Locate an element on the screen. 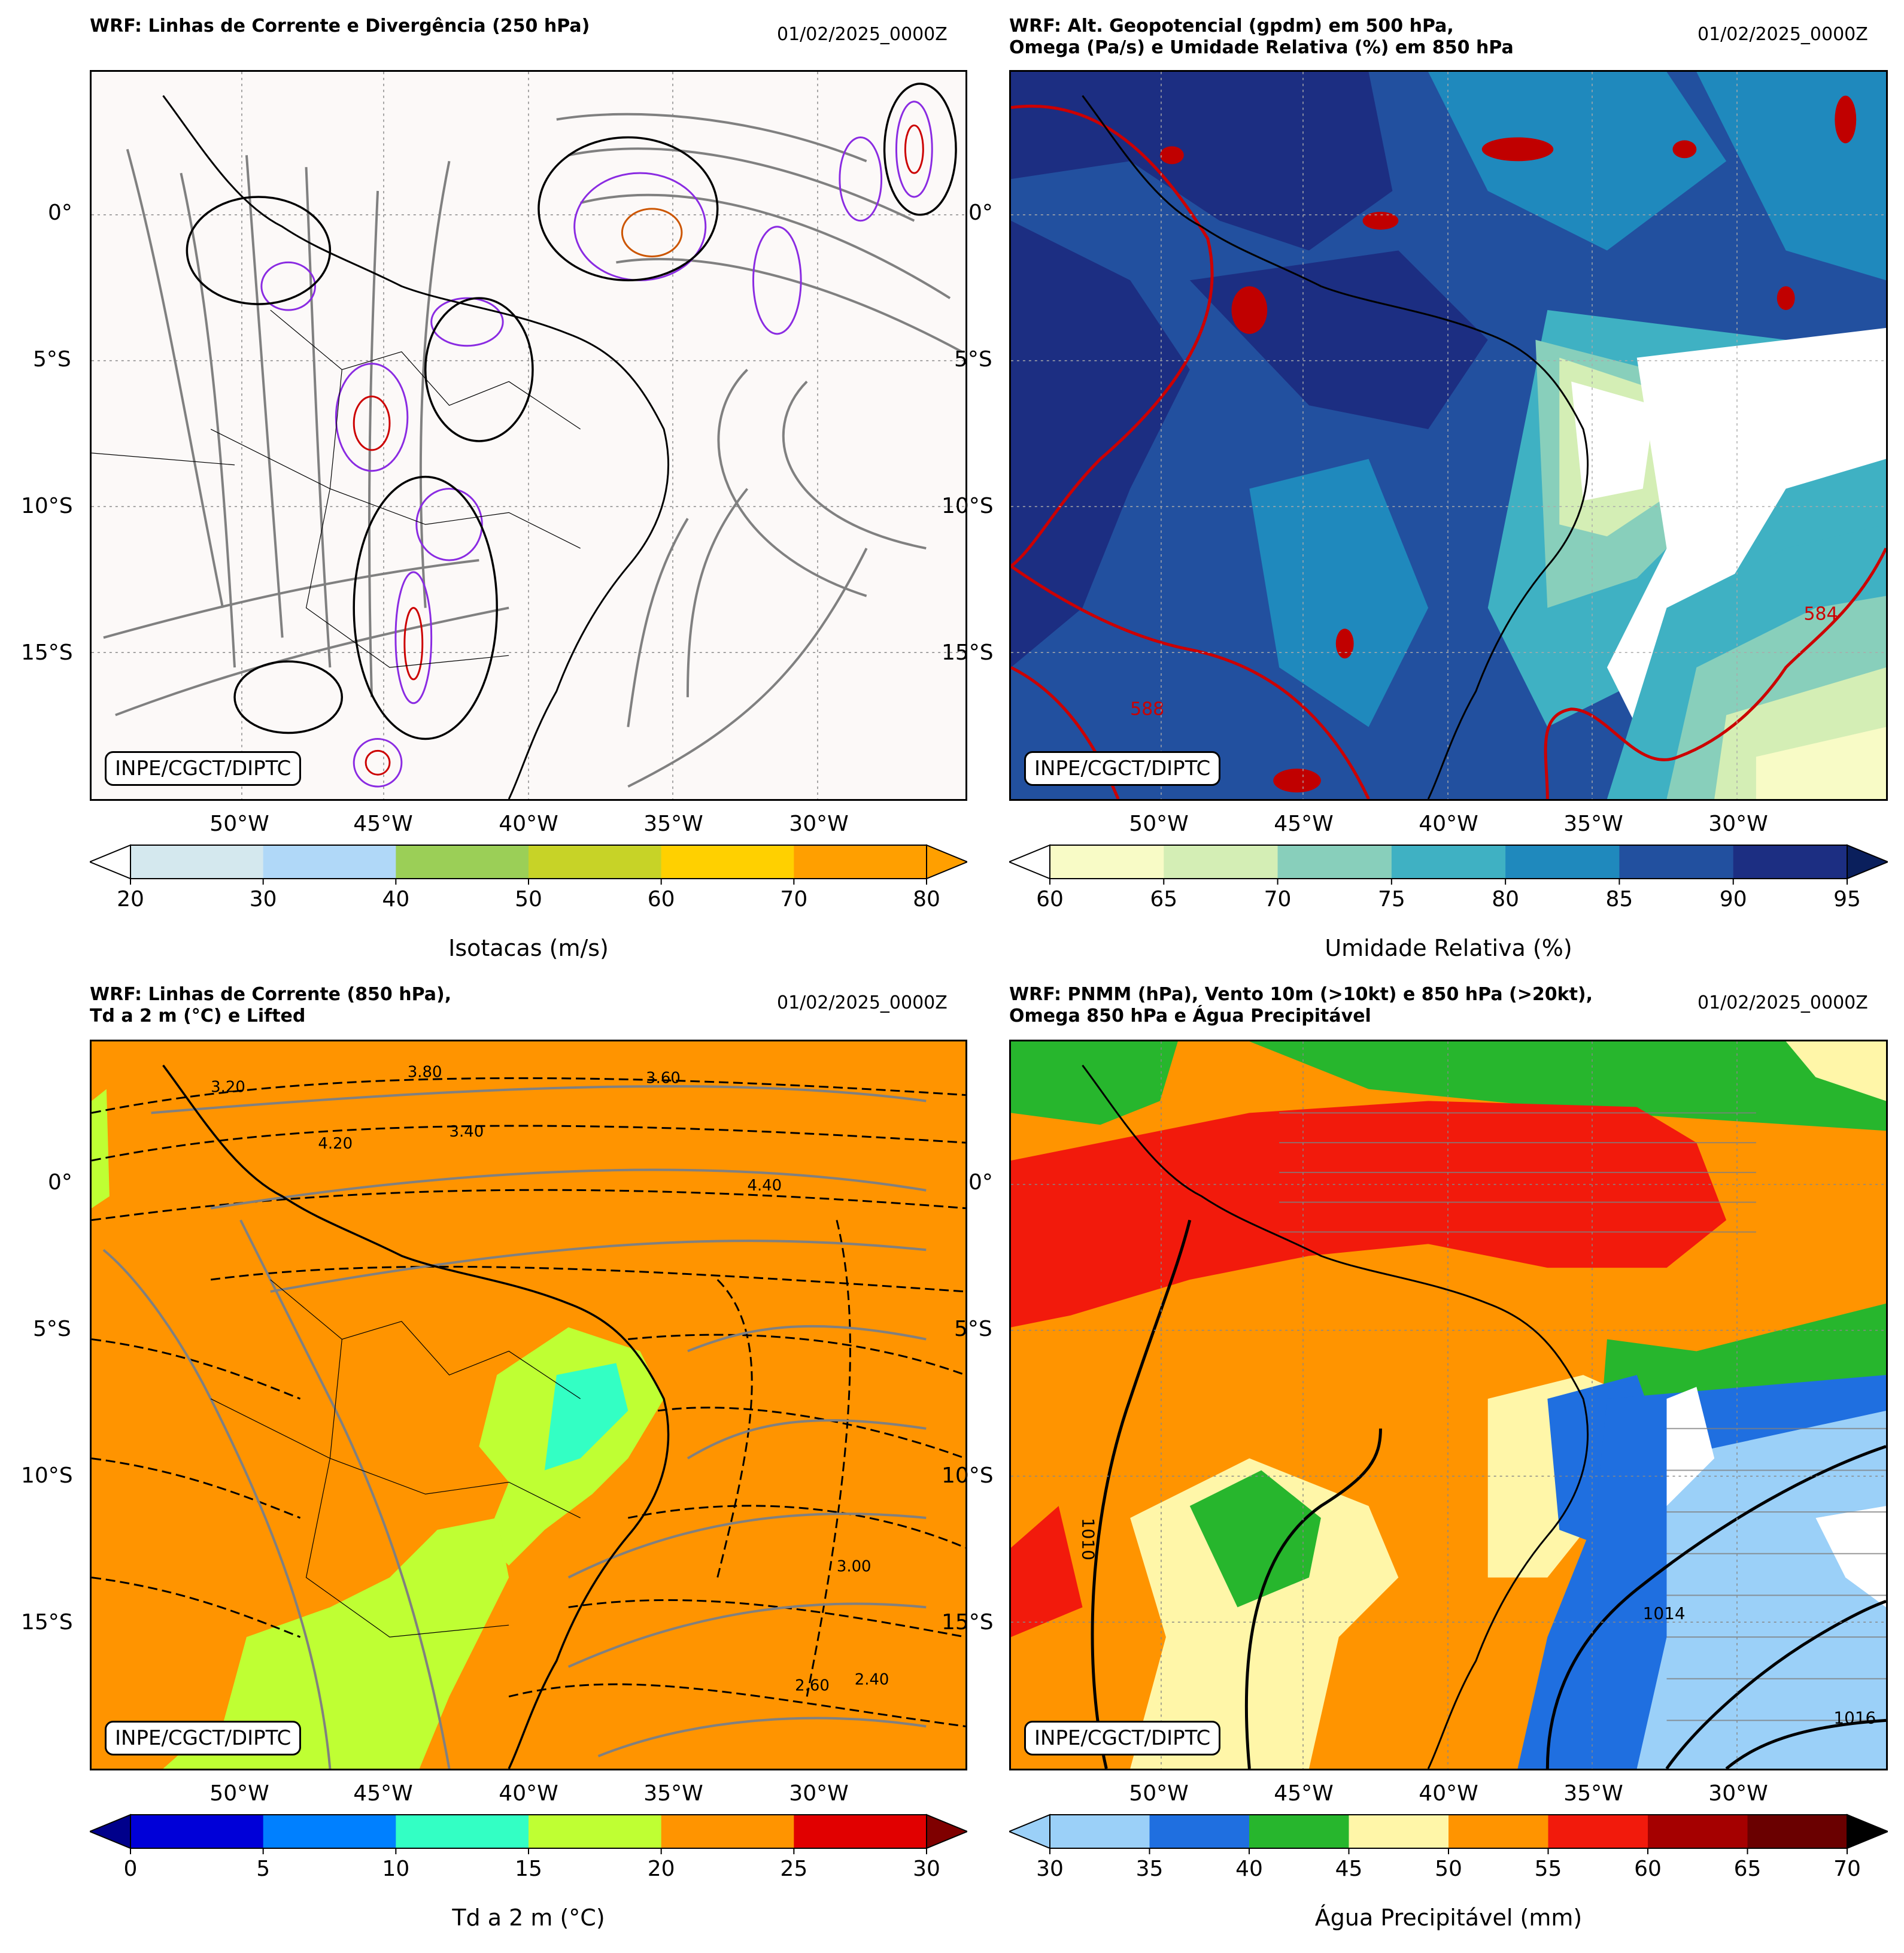 The width and height of the screenshot is (1904, 1953). lon-label: 45°W is located at coordinates (383, 1794).